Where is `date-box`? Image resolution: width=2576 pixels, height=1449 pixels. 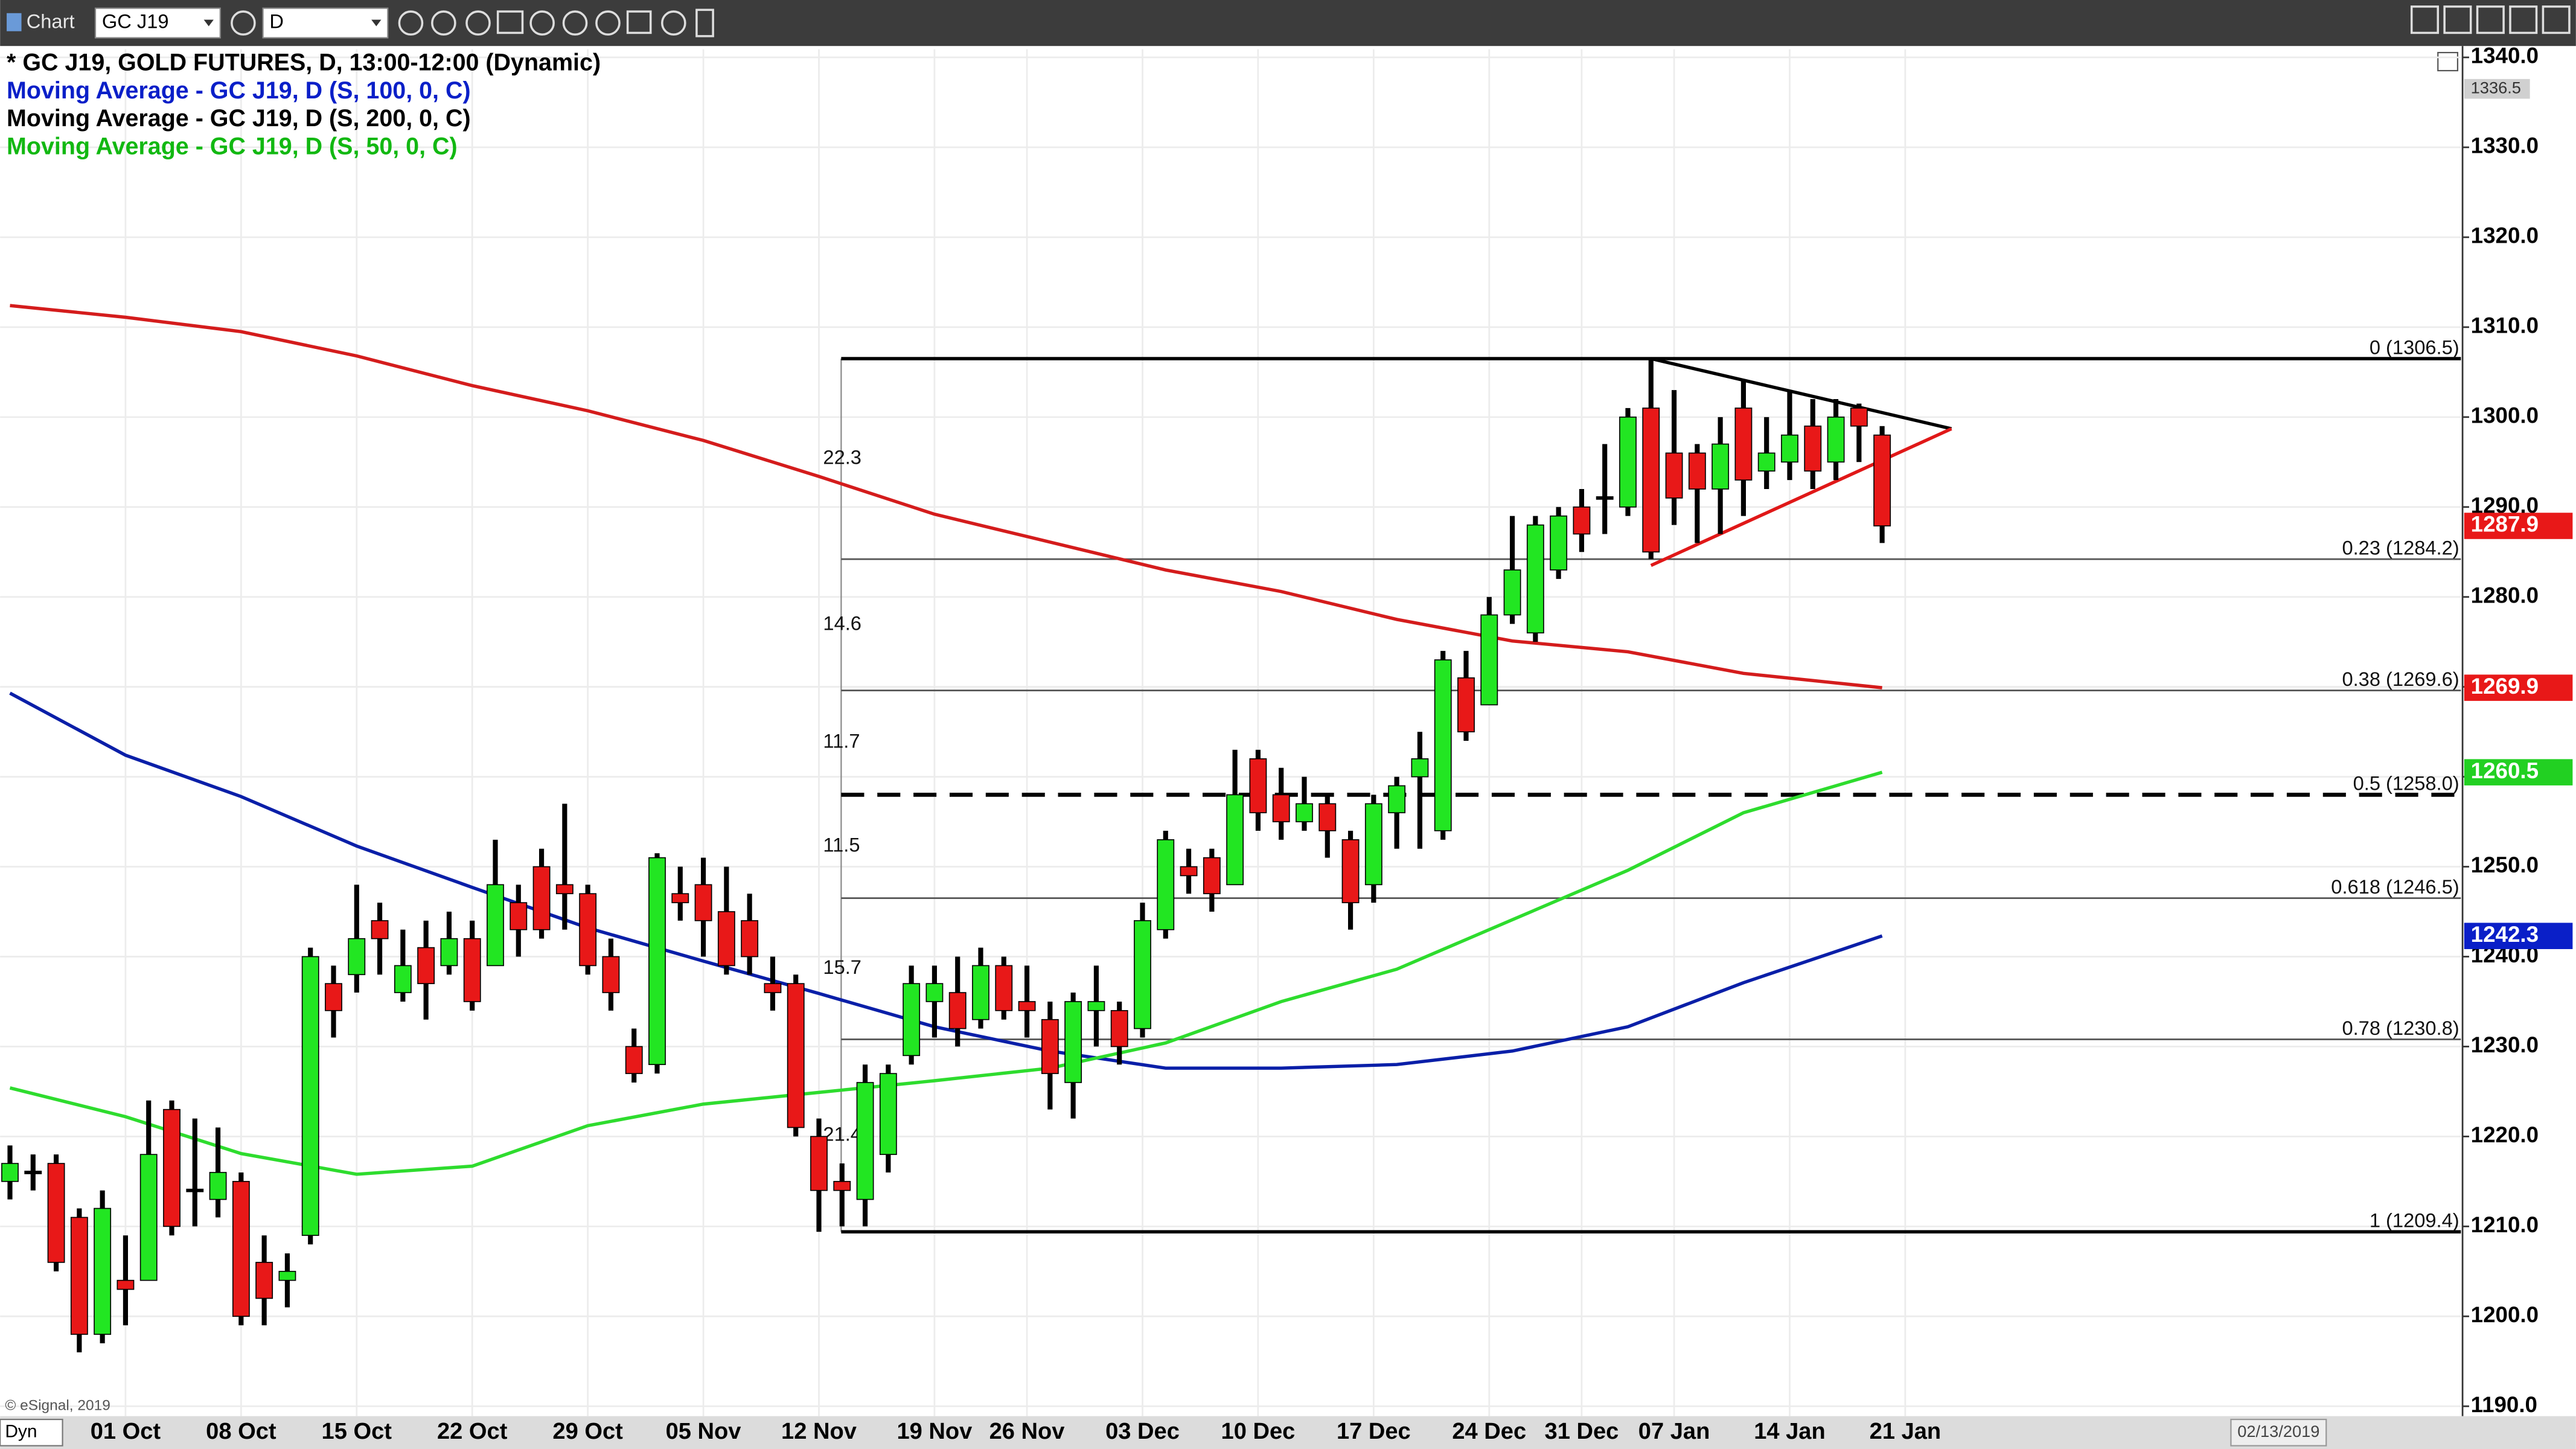
date-box is located at coordinates (2278, 1432).